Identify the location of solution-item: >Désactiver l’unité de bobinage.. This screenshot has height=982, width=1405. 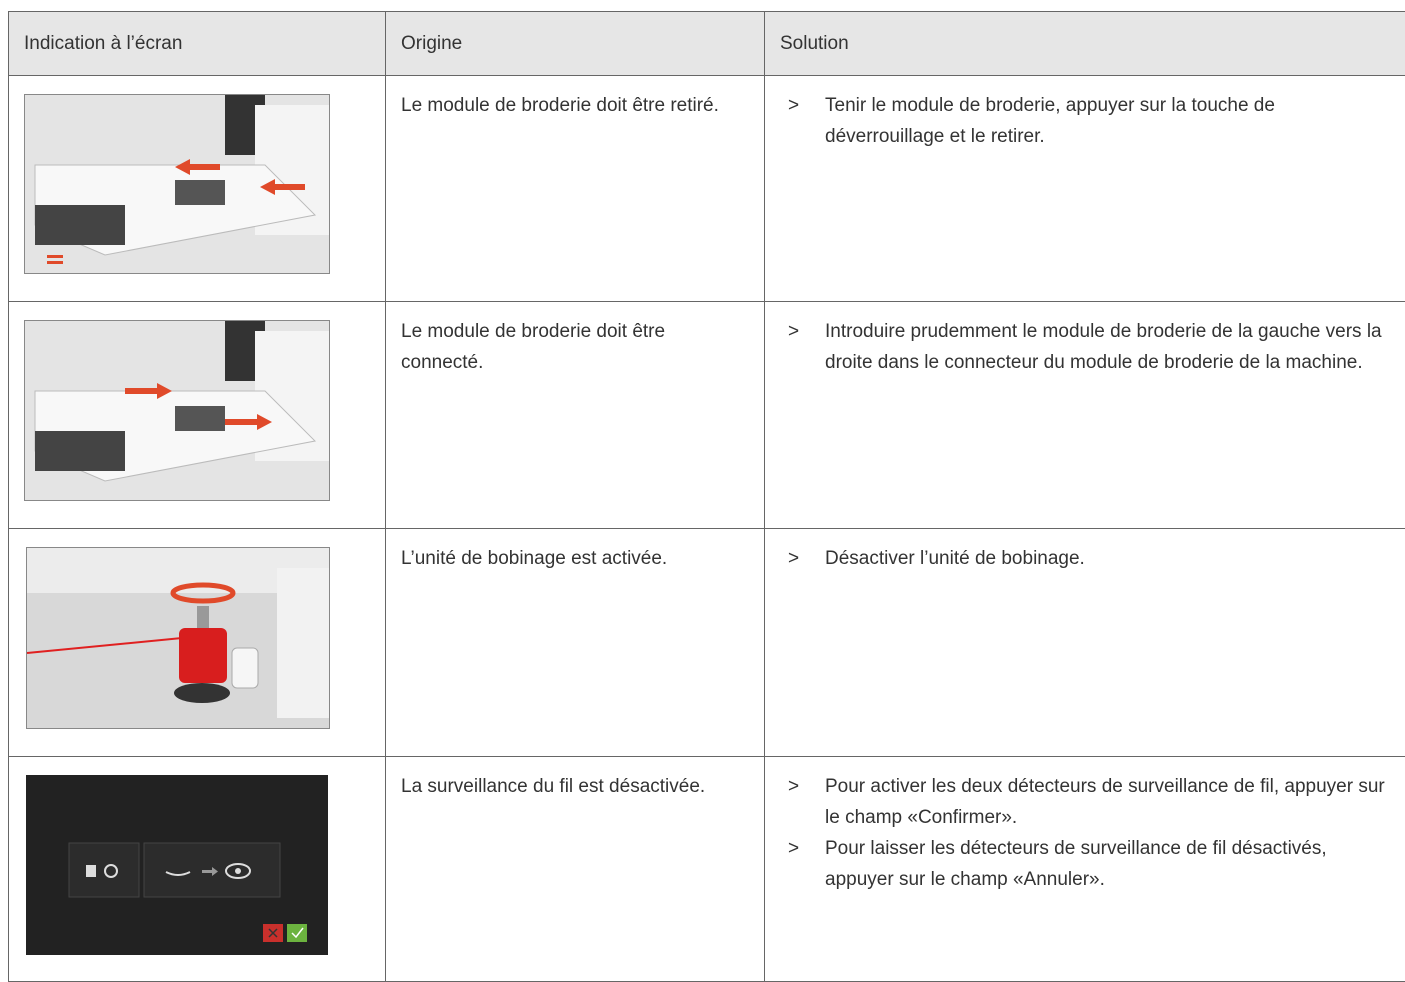
(1085, 558).